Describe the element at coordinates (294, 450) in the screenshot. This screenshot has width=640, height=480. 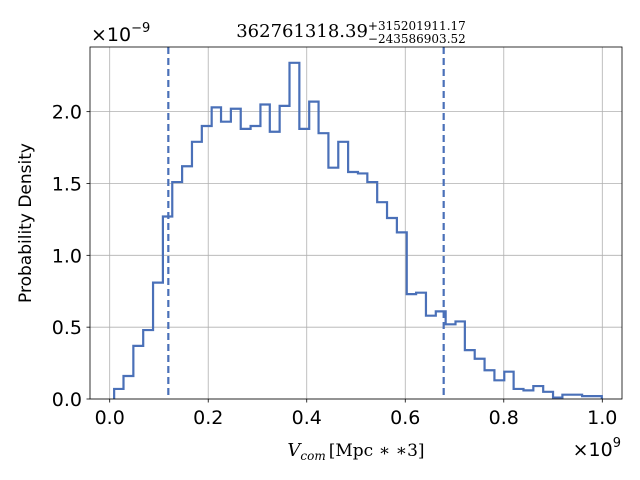
I see `x-axis-label-variable: V` at that location.